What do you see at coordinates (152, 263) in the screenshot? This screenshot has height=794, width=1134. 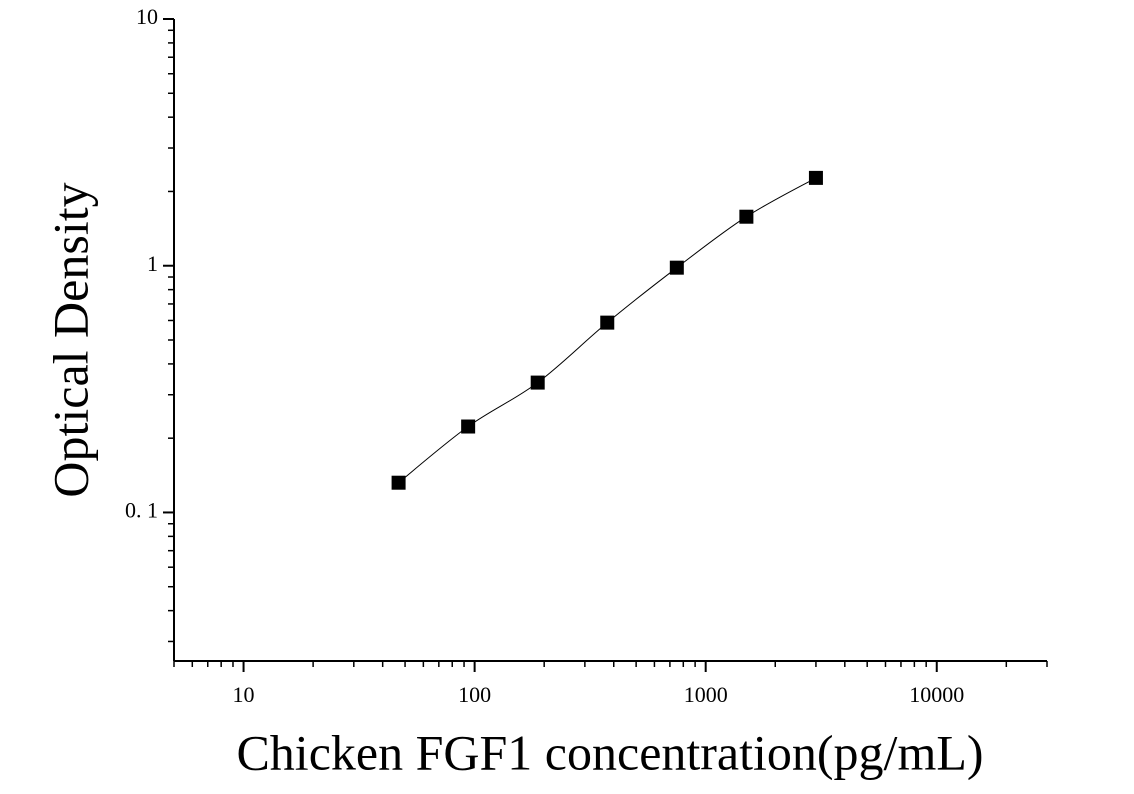 I see `y-tick-label: 1` at bounding box center [152, 263].